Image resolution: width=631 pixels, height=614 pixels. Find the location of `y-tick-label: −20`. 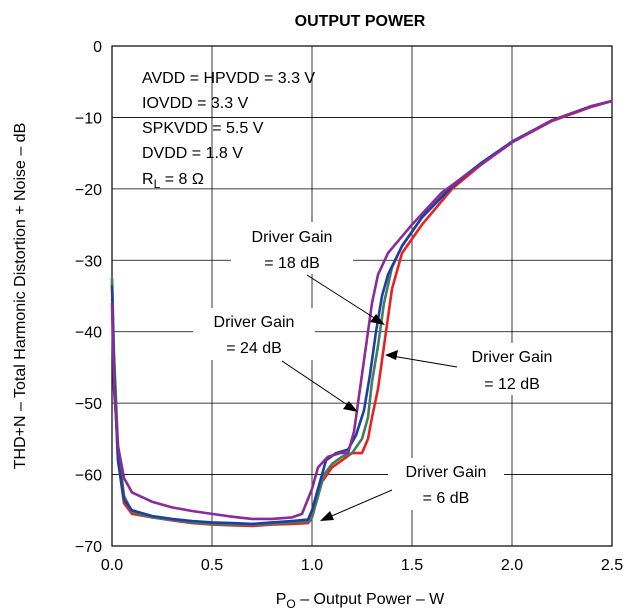

y-tick-label: −20 is located at coordinates (88, 190).